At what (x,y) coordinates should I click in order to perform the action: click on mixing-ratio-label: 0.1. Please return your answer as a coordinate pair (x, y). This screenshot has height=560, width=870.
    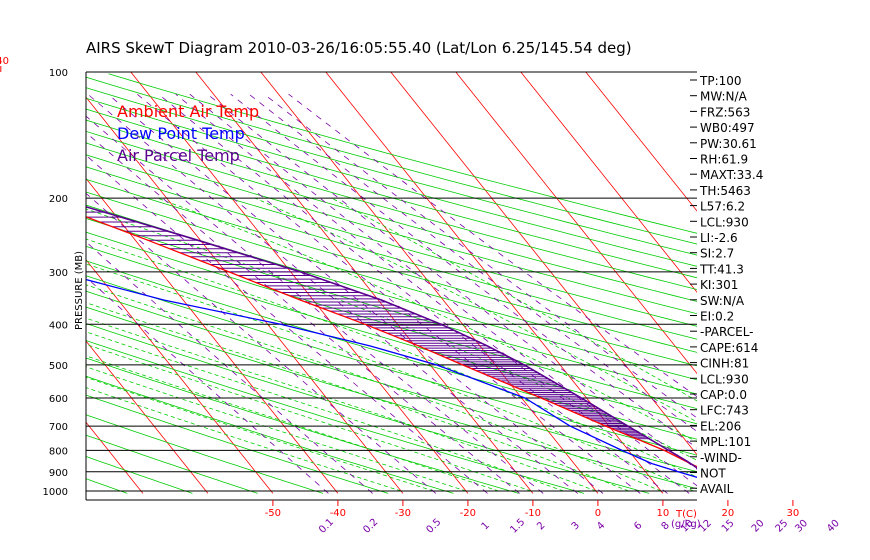
    Looking at the image, I should click on (326, 526).